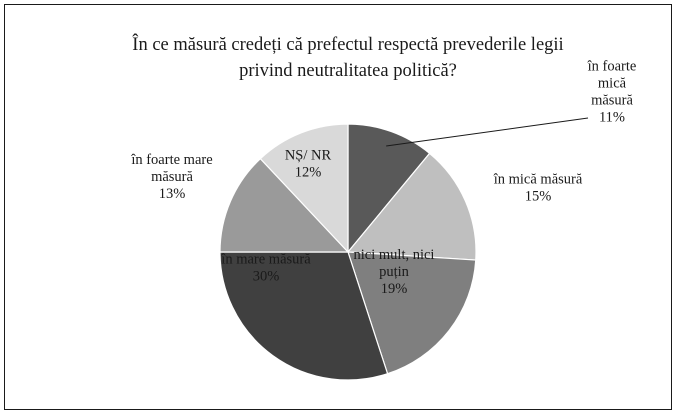 Image resolution: width=678 pixels, height=417 pixels. What do you see at coordinates (172, 194) in the screenshot?
I see `slice-value-label: 13%` at bounding box center [172, 194].